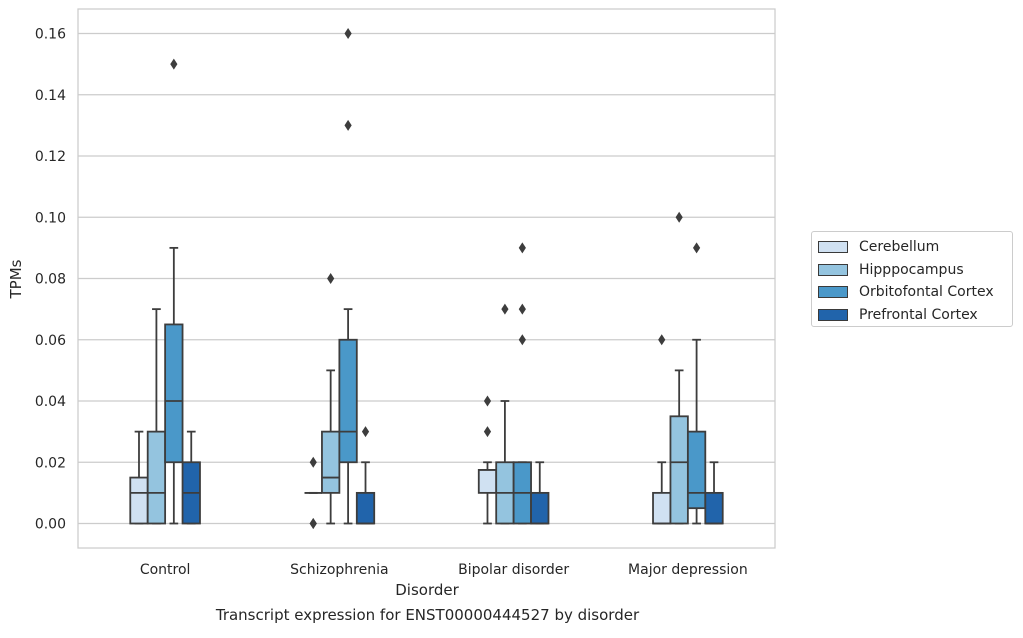 The image size is (1023, 638). Describe the element at coordinates (50, 218) in the screenshot. I see `y-tick-label: 0.10` at that location.